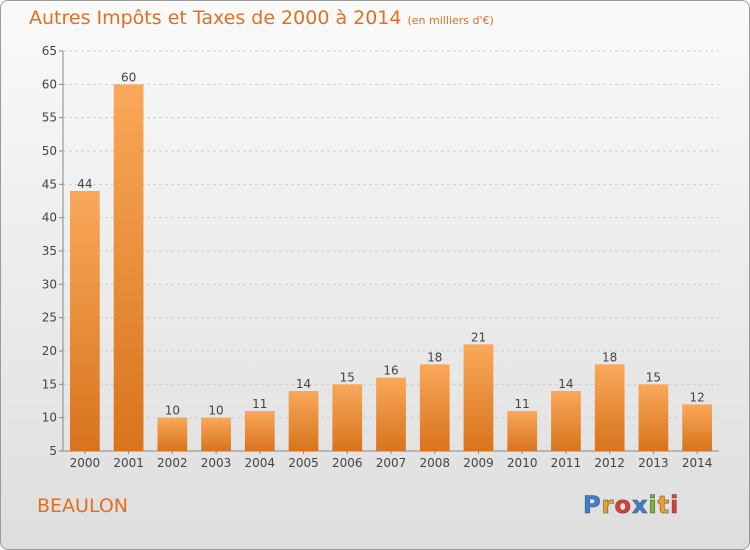 The image size is (750, 550). Describe the element at coordinates (84, 184) in the screenshot. I see `bar-value-label: 44` at that location.